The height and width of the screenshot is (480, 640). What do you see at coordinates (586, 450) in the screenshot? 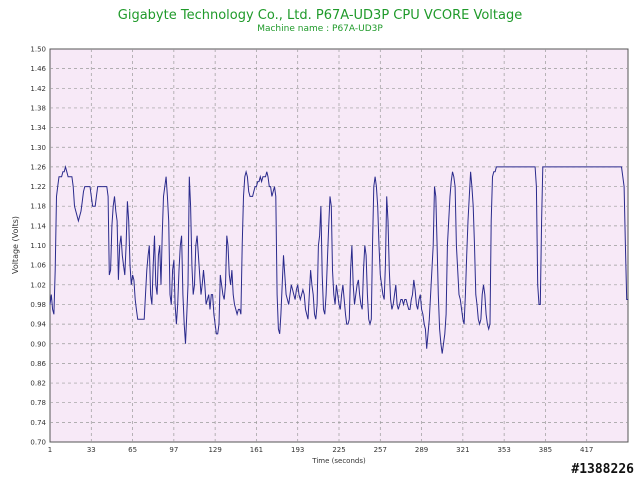
I see `x-tick-label: 417` at bounding box center [586, 450].